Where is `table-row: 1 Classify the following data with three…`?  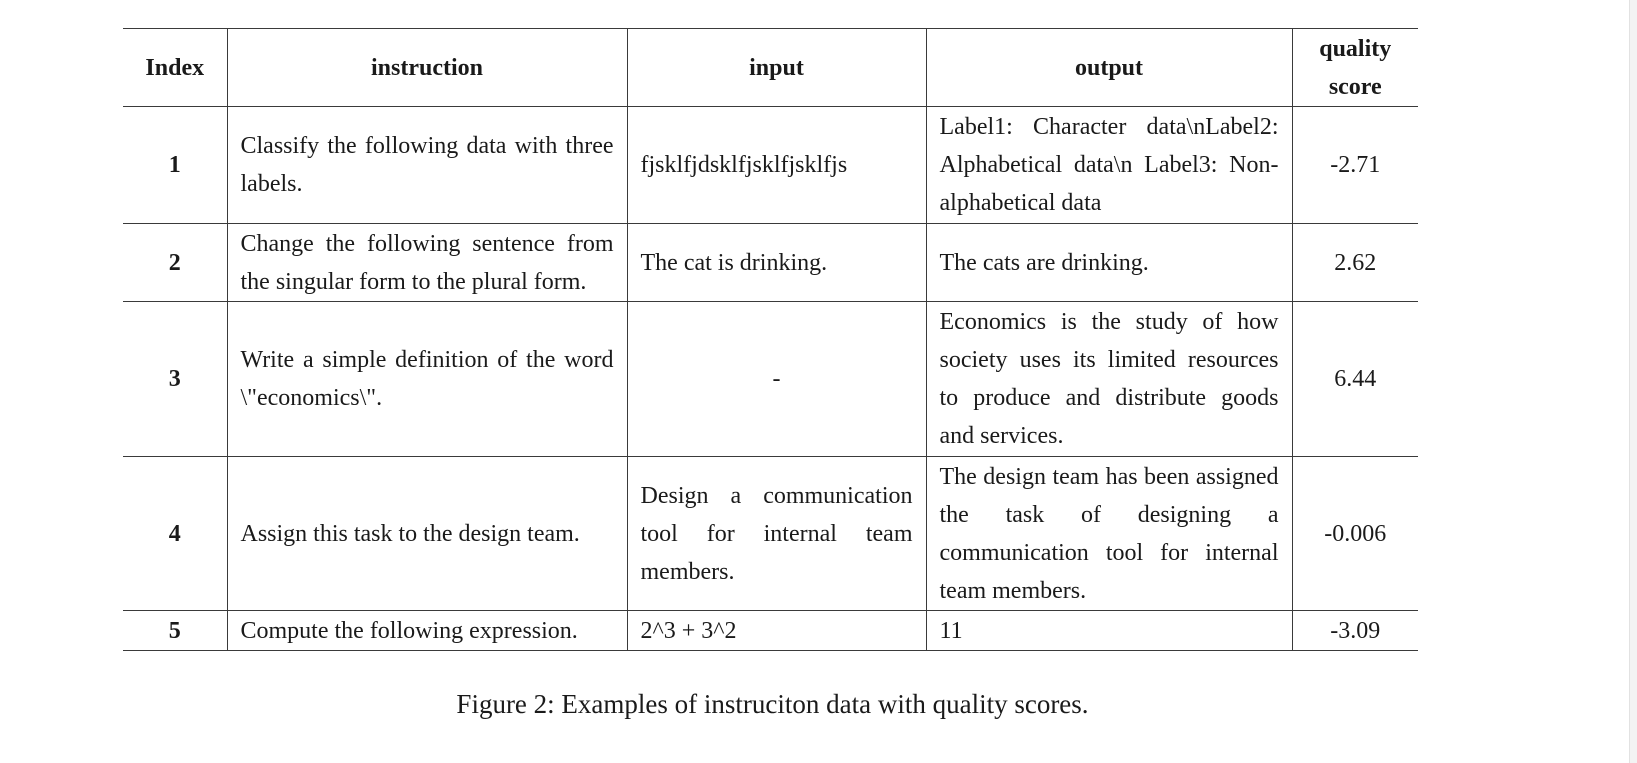 table-row: 1 Classify the following data with three… is located at coordinates (770, 165).